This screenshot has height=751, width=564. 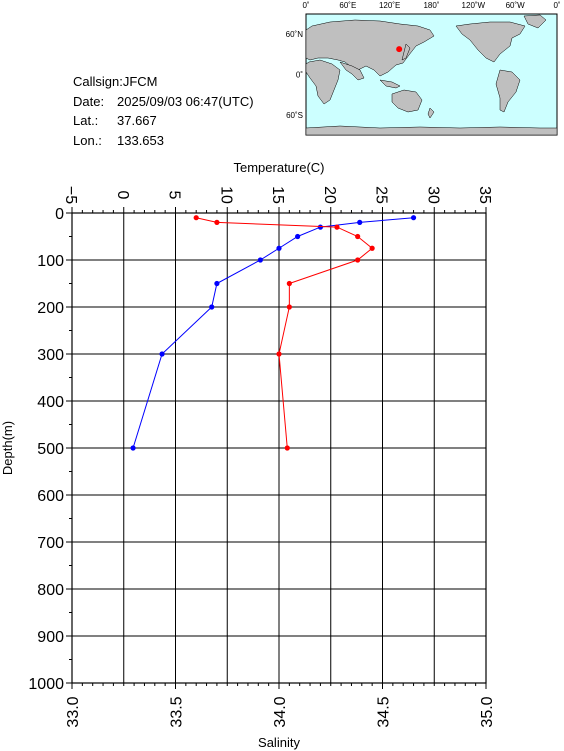 I want to click on salinity-tick-label: 33.5, so click(x=177, y=711).